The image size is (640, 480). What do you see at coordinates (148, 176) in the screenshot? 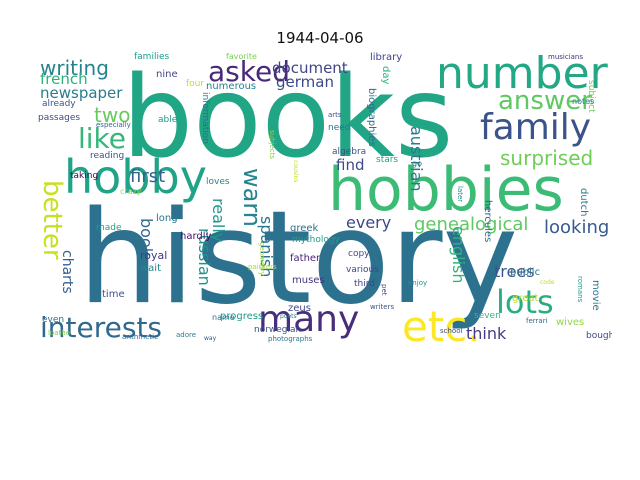
I see `word-first: first` at bounding box center [148, 176].